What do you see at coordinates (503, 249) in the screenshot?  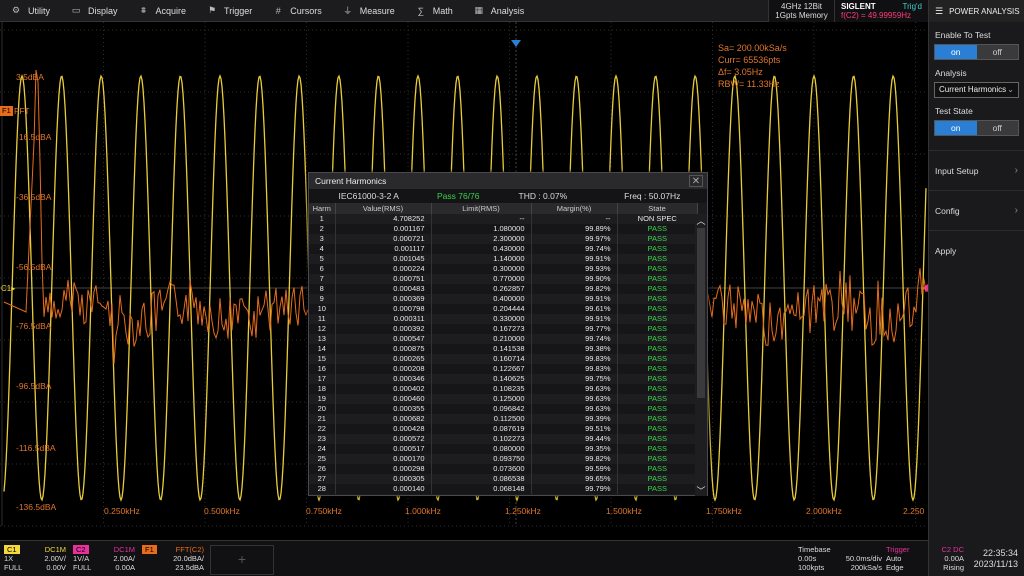 I see `table-row: 4 0.001117 0.430000 99.74% PASS` at bounding box center [503, 249].